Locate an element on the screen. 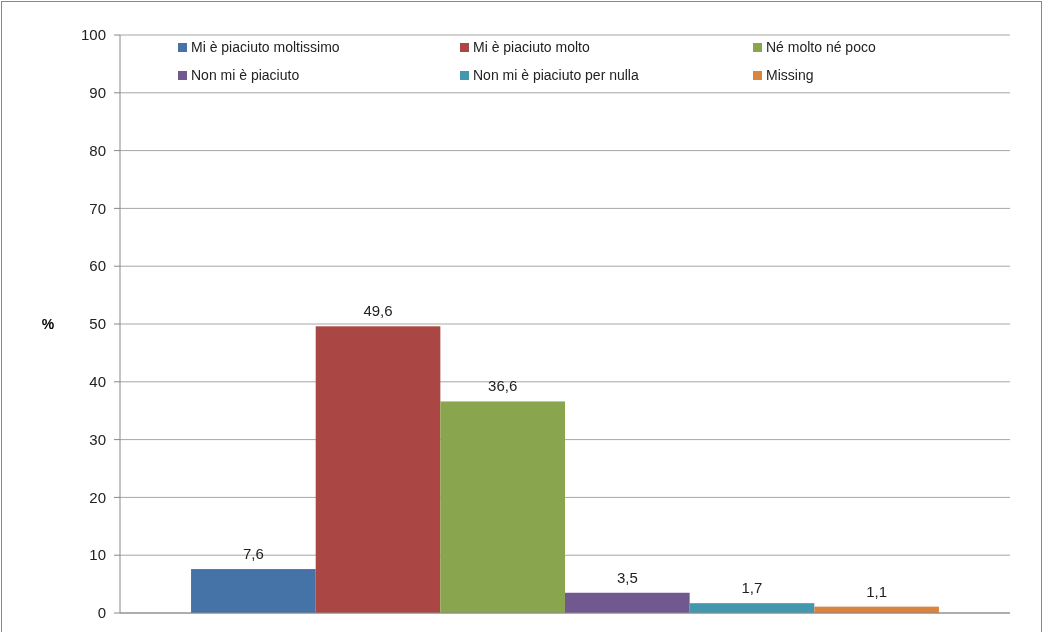 This screenshot has height=632, width=1050. legend-label: Missing is located at coordinates (790, 74).